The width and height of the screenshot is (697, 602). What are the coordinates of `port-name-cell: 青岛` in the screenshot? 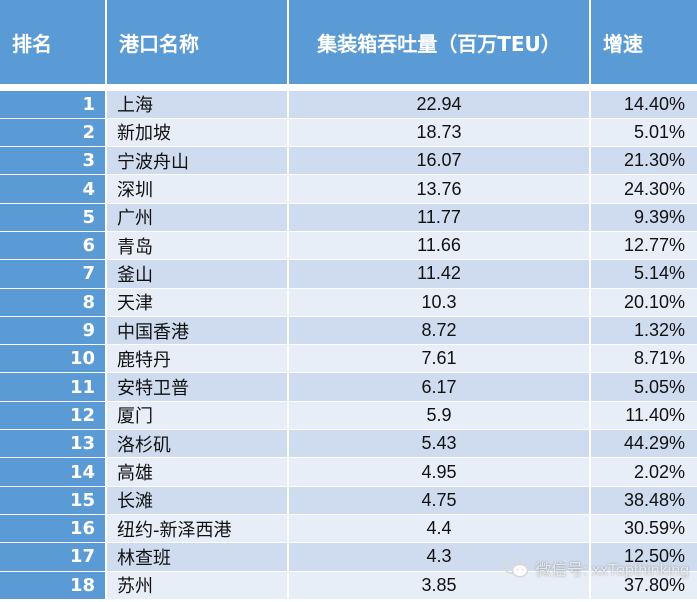 It's located at (197, 245).